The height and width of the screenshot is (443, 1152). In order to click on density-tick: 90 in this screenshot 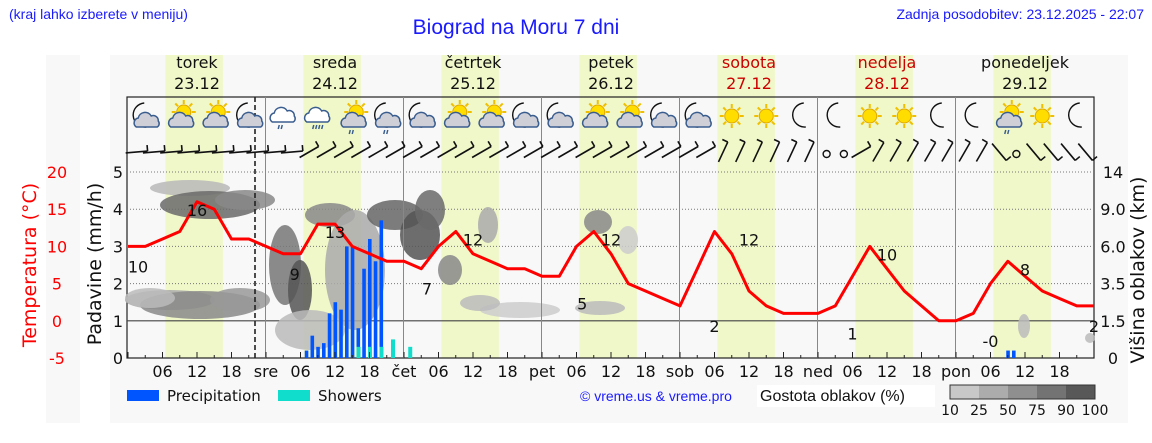, I will do `click(1066, 411)`.